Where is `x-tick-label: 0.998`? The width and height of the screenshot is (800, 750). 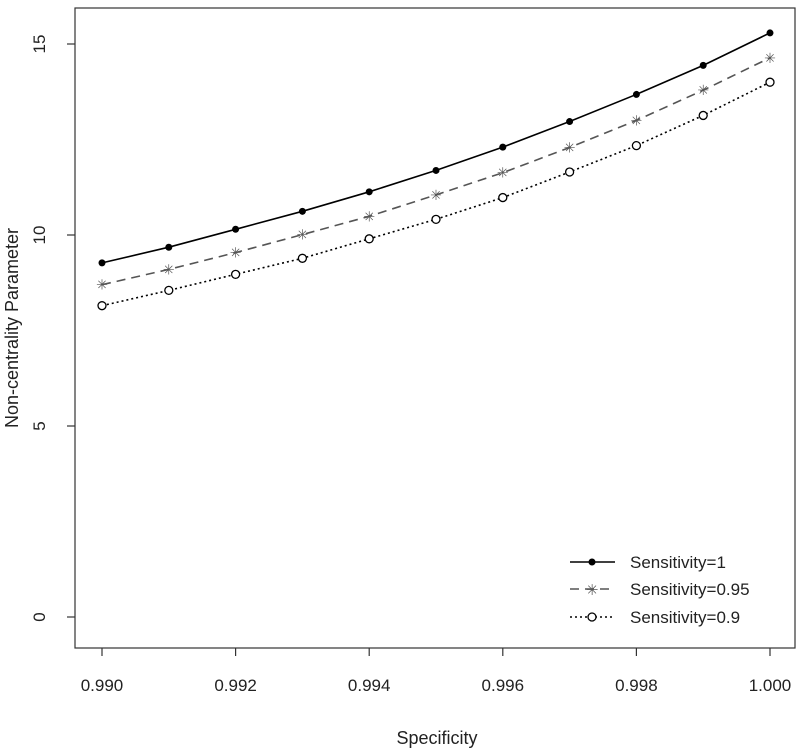
x-tick-label: 0.998 is located at coordinates (636, 685).